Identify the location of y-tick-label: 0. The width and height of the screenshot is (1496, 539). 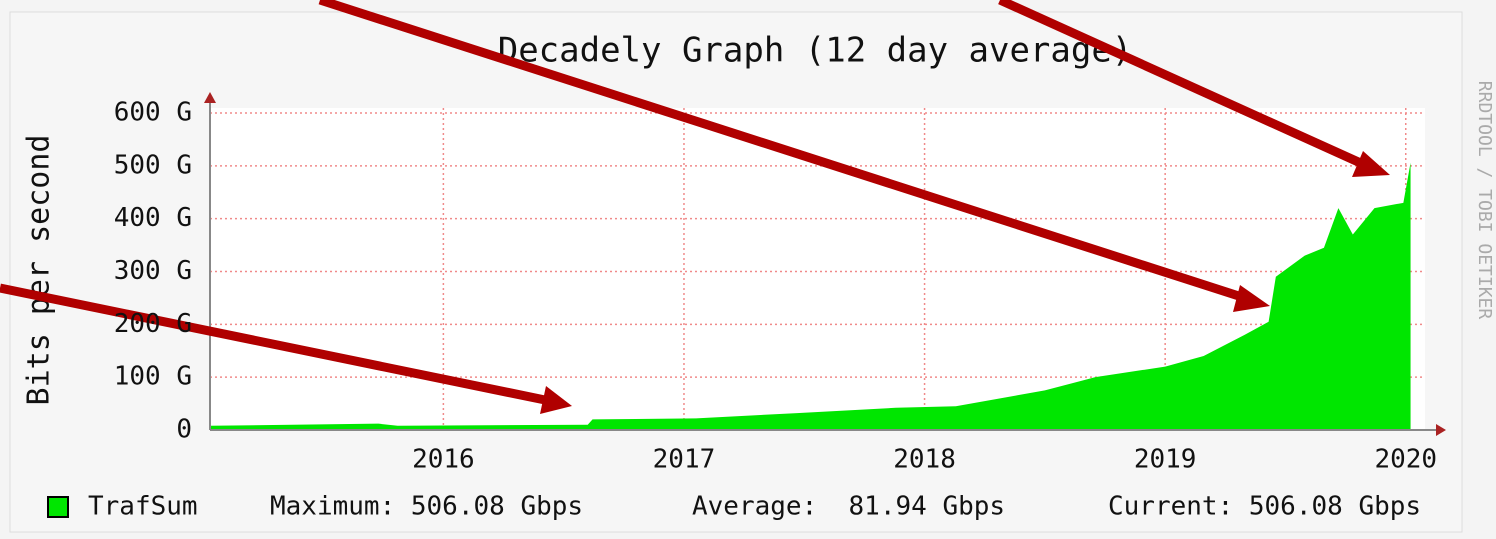
(184, 430).